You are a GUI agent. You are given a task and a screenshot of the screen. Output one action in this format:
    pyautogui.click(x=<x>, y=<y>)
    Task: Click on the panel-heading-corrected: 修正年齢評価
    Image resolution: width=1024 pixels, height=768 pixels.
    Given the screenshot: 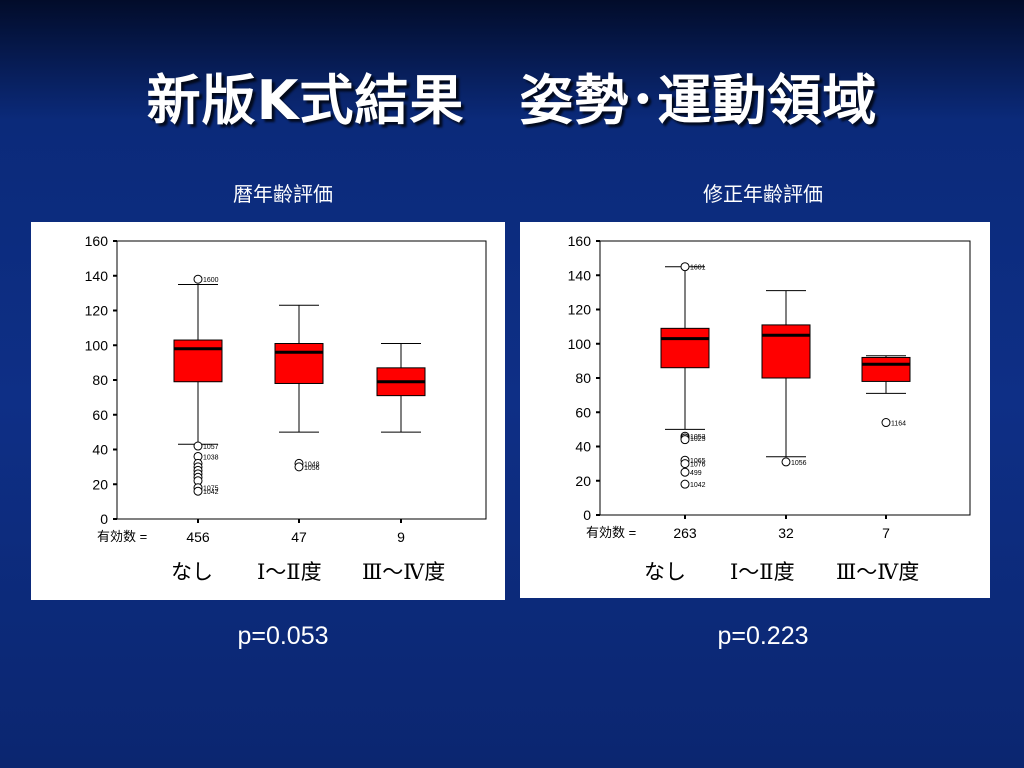 What is the action you would take?
    pyautogui.click(x=763, y=194)
    